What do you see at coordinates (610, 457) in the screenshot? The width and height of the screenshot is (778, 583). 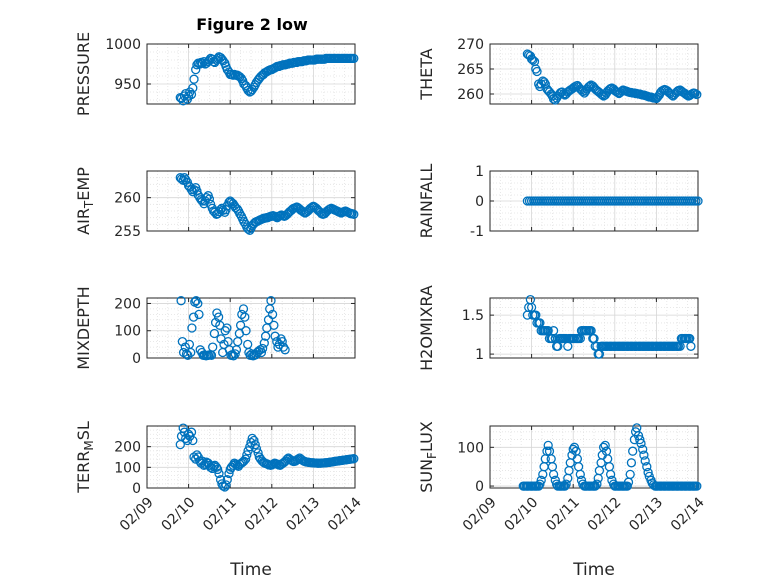 I see `series-sun_flux` at bounding box center [610, 457].